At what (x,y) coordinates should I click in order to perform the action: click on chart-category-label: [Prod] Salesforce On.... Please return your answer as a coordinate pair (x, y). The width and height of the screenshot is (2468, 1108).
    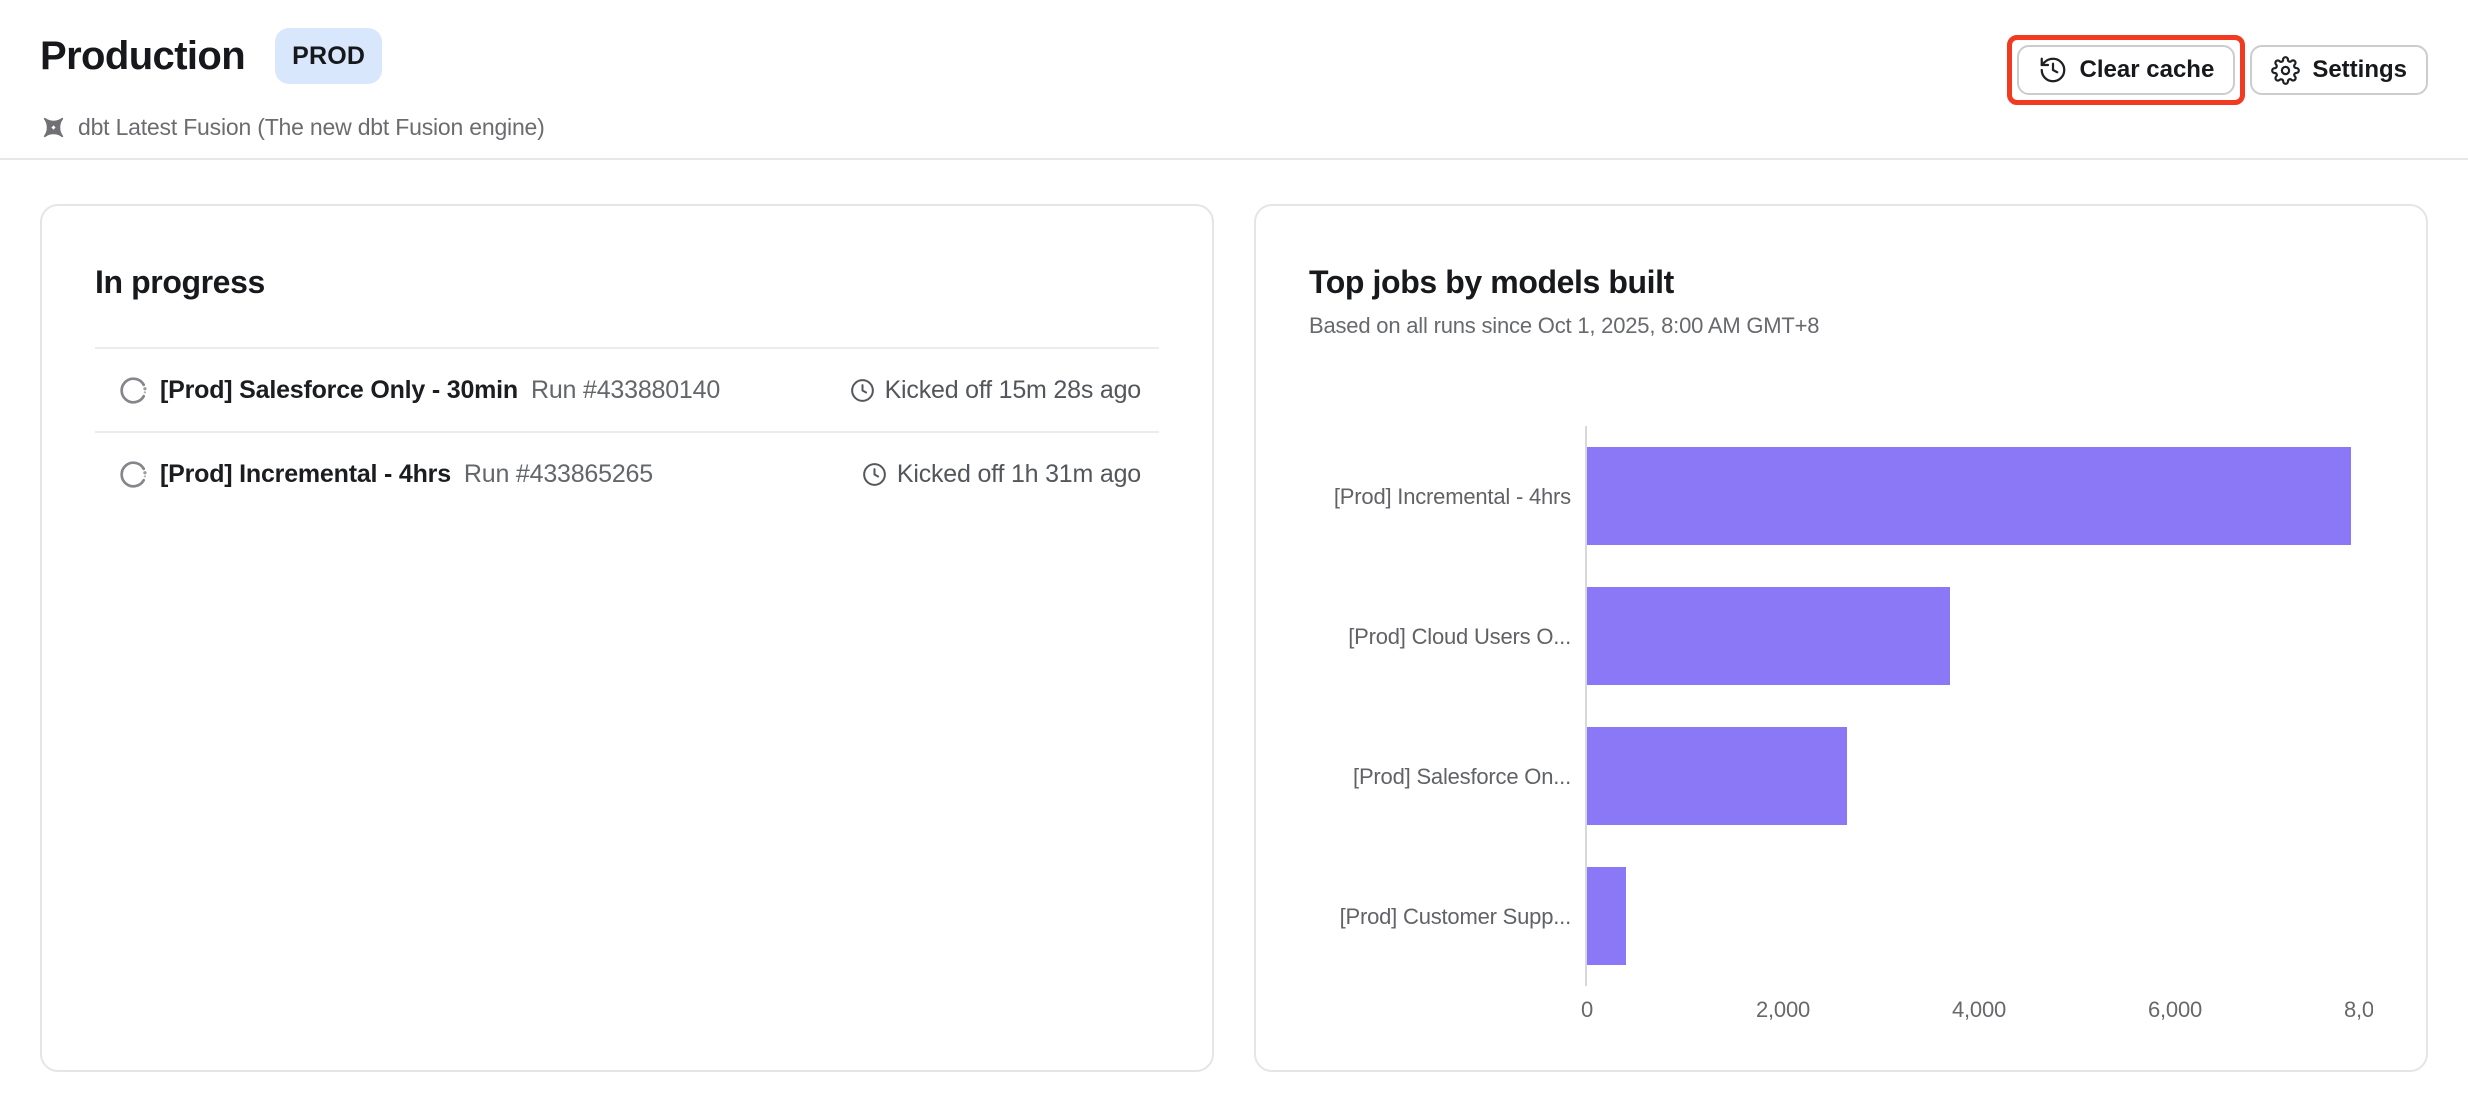
    Looking at the image, I should click on (1462, 776).